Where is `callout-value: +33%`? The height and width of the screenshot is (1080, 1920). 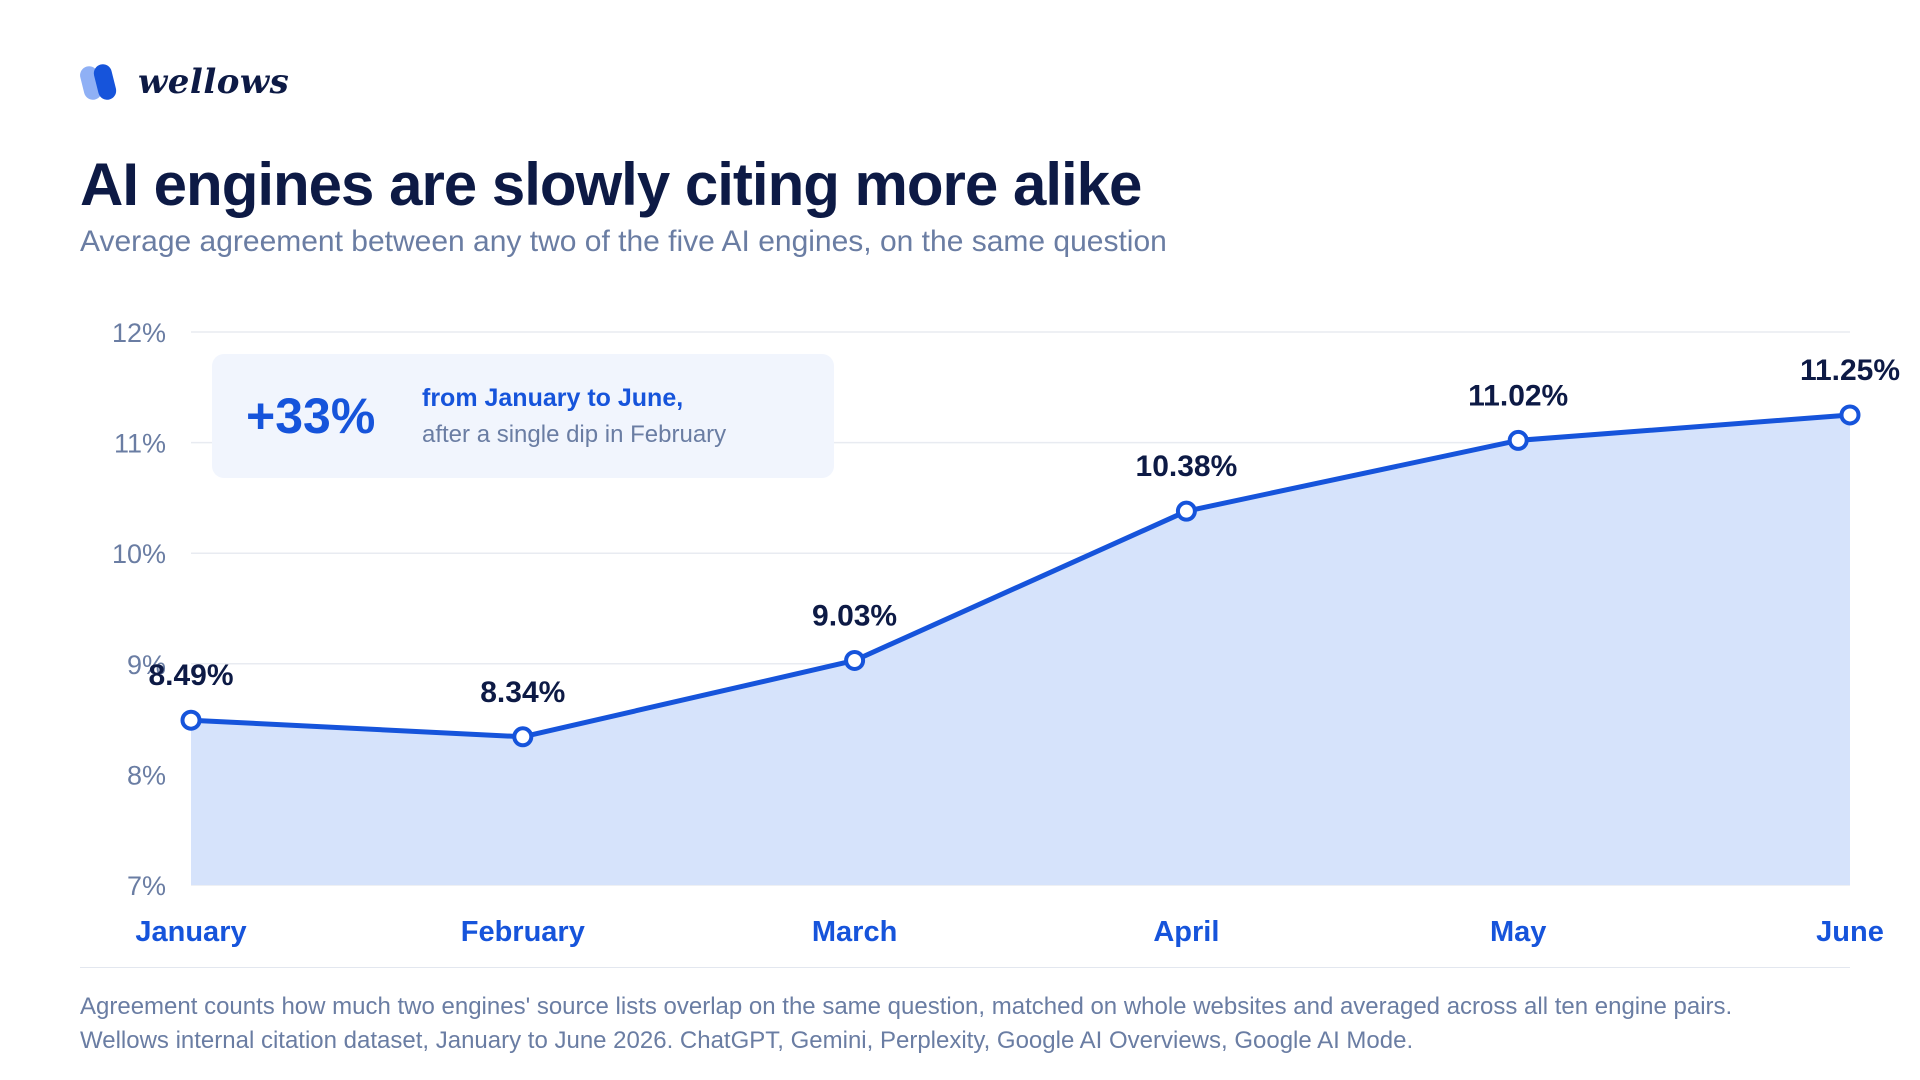
callout-value: +33% is located at coordinates (311, 416).